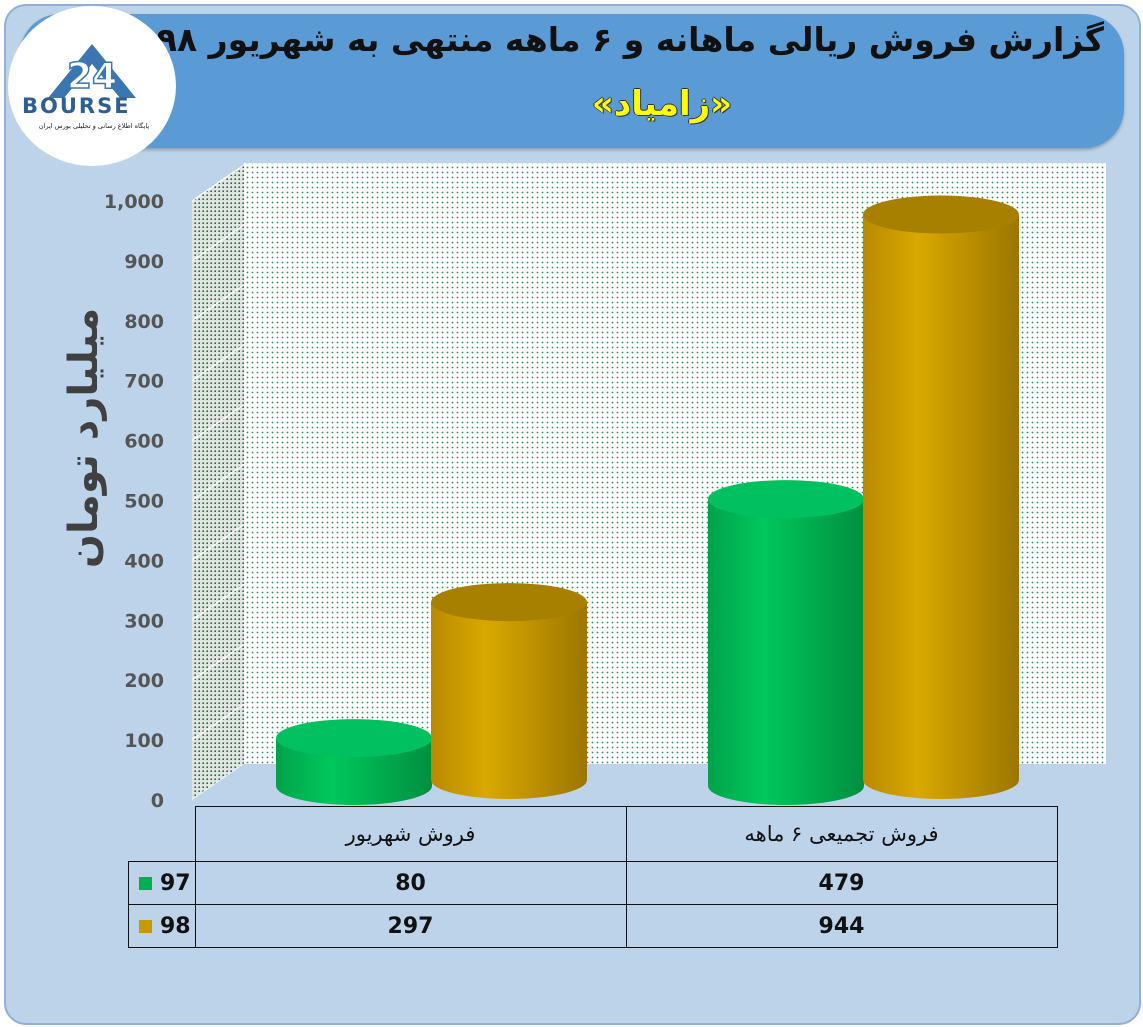 The width and height of the screenshot is (1143, 1027). I want to click on y-tick-label: 900, so click(144, 262).